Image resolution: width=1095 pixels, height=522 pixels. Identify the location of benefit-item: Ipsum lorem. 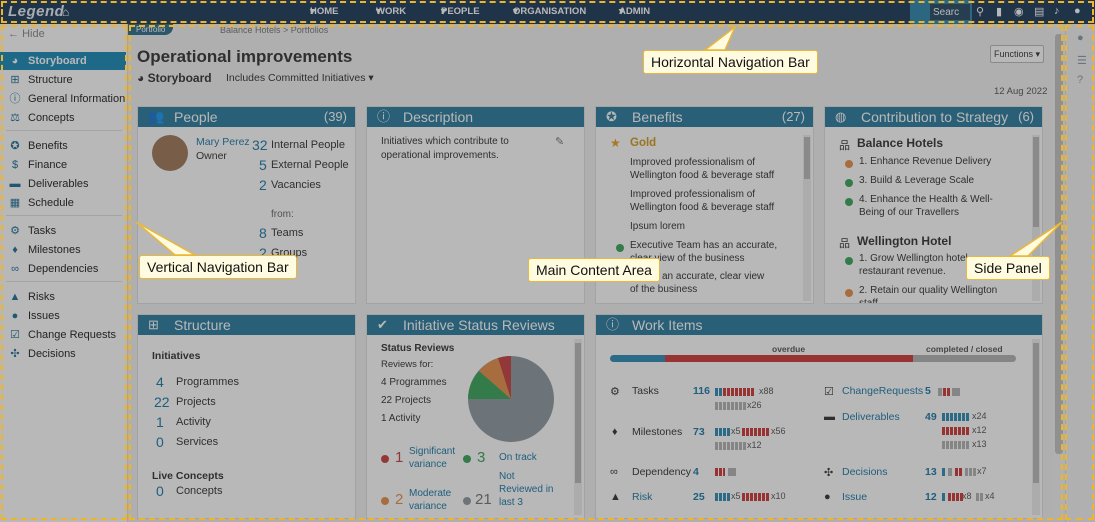
(658, 226).